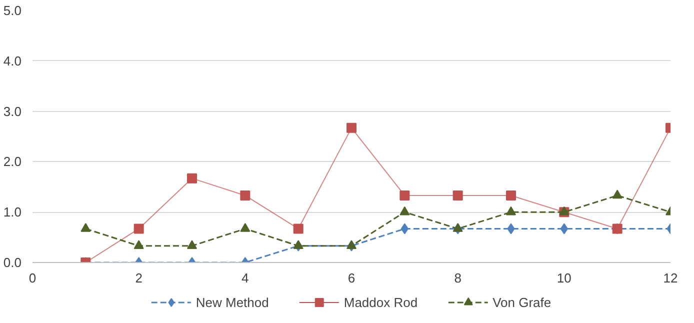  I want to click on x-tick-label: 6, so click(352, 278).